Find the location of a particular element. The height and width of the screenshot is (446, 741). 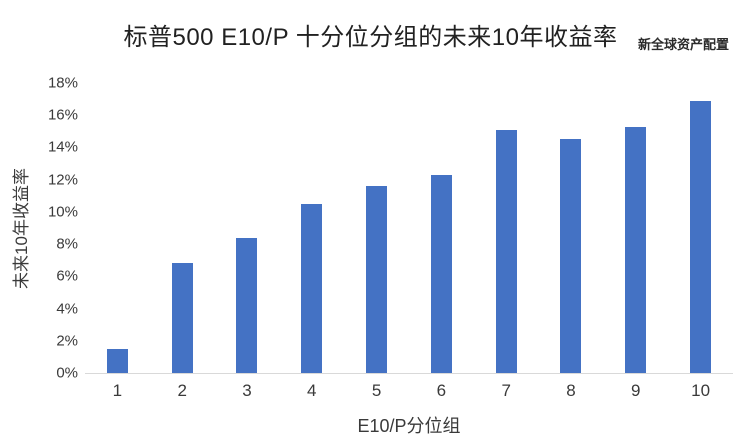

x-tick-label: 4 is located at coordinates (312, 390).